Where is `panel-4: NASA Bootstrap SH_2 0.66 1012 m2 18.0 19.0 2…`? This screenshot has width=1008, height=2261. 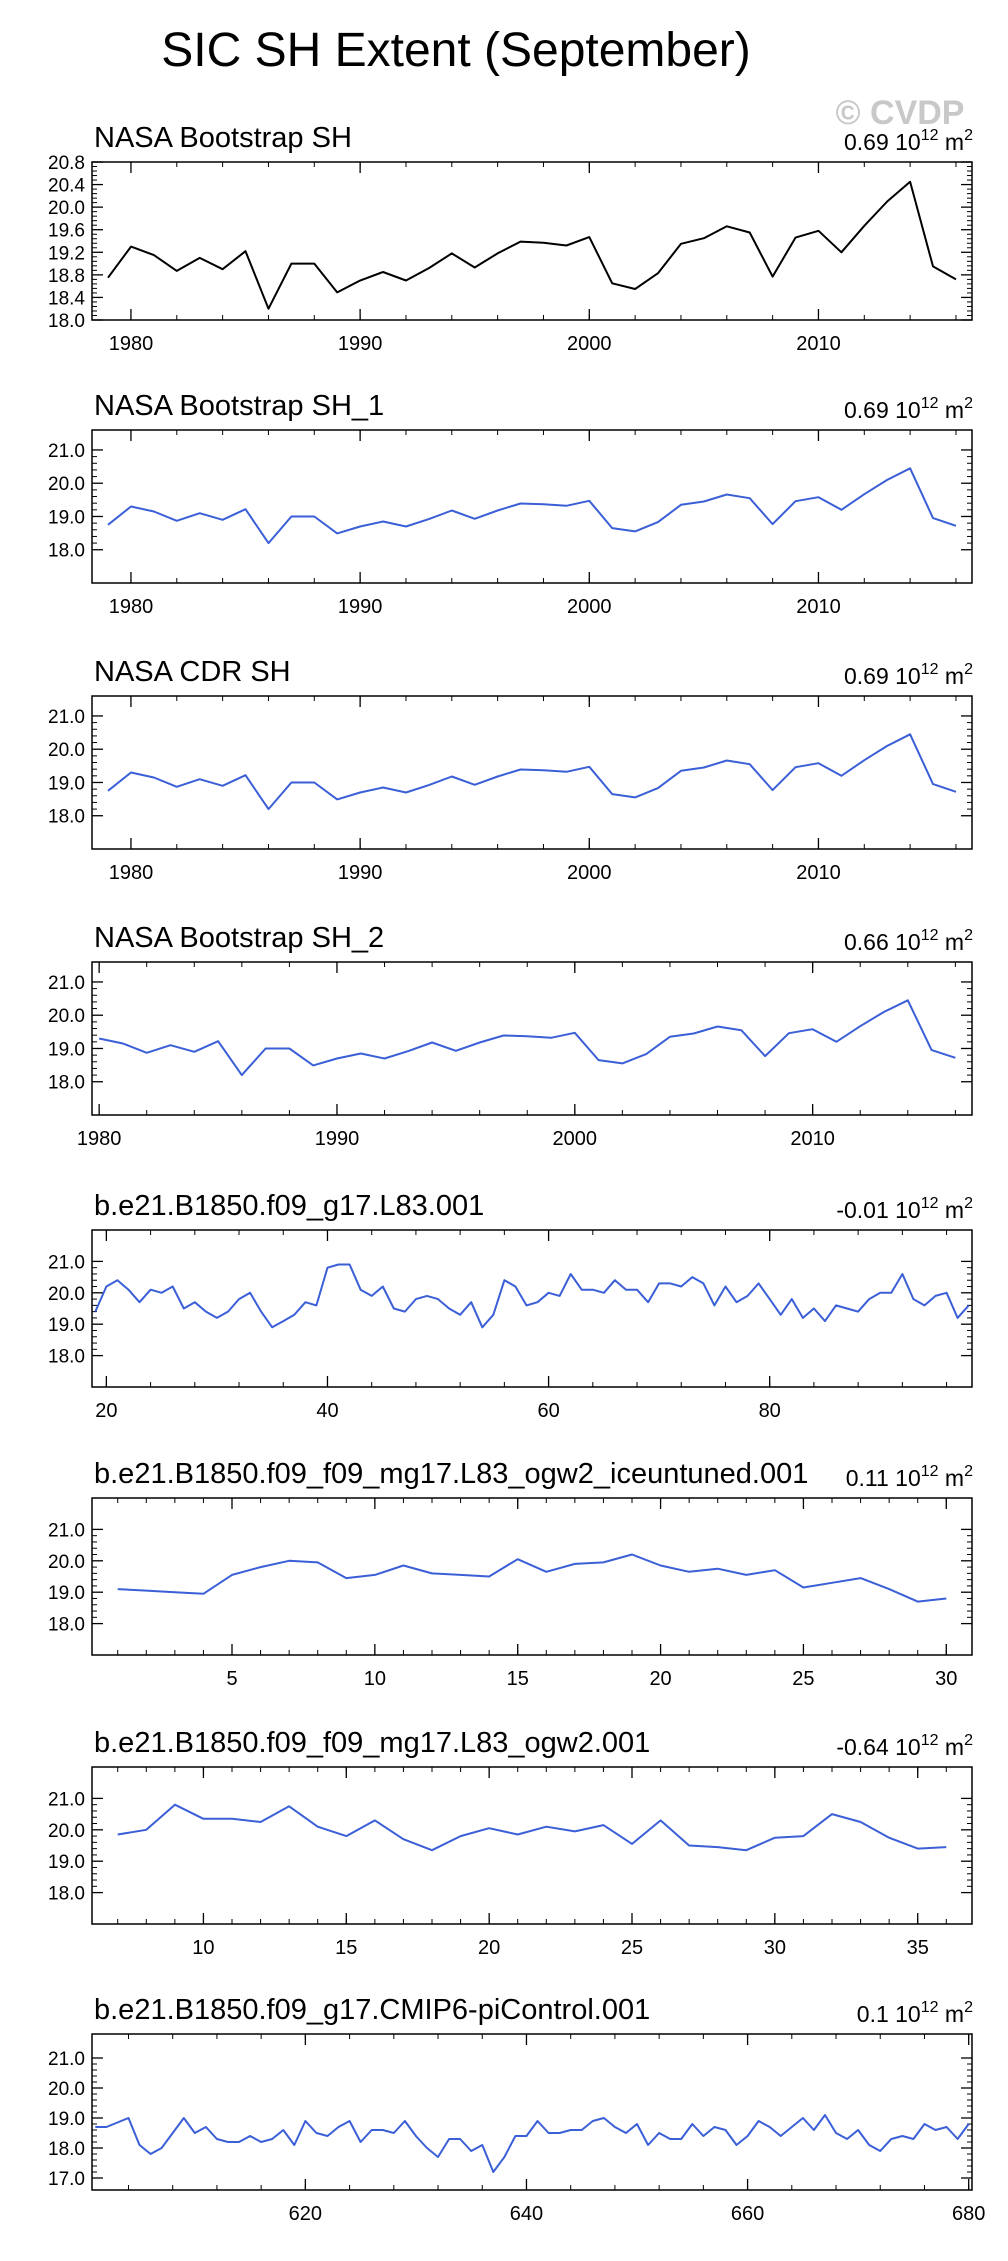 panel-4: NASA Bootstrap SH_2 0.66 1012 m2 18.0 19.0 2… is located at coordinates (510, 1036).